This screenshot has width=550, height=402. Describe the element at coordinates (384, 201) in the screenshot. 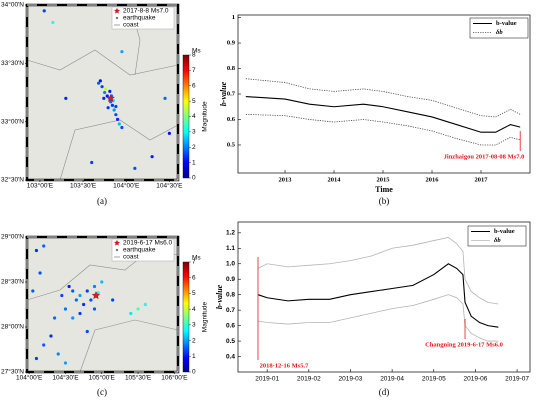

I see `panel-caption: (b)` at that location.